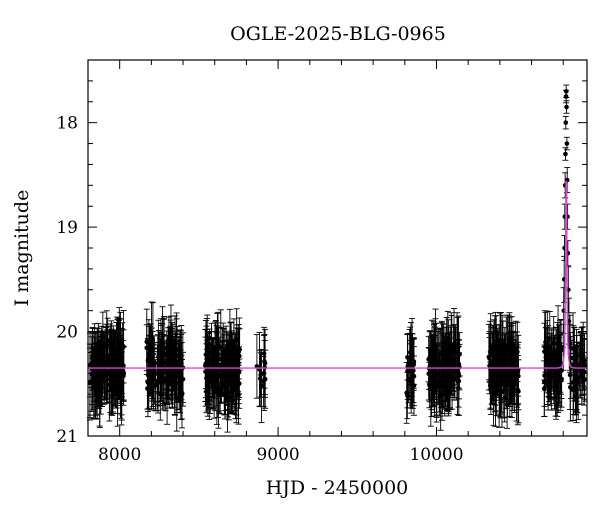 The image size is (600, 512). Describe the element at coordinates (119, 455) in the screenshot. I see `x-tick-label: 8000` at that location.